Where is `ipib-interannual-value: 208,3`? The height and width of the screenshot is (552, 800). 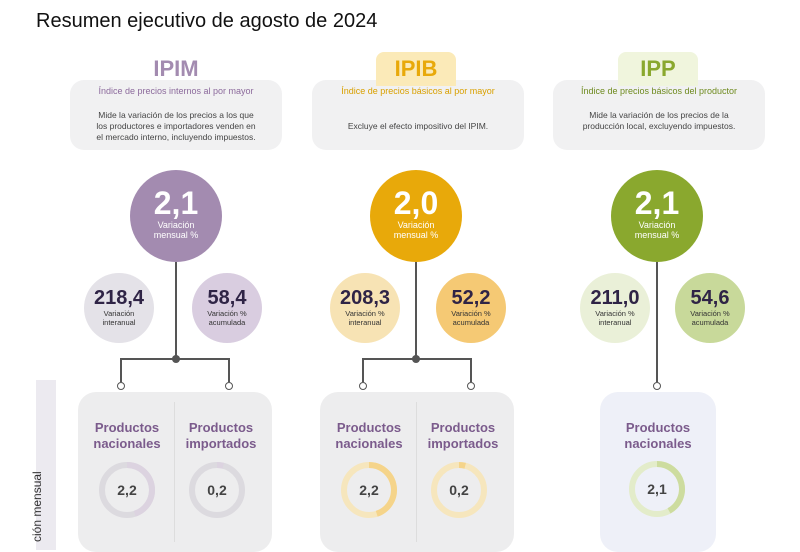
ipib-interannual-value: 208,3 is located at coordinates (365, 298).